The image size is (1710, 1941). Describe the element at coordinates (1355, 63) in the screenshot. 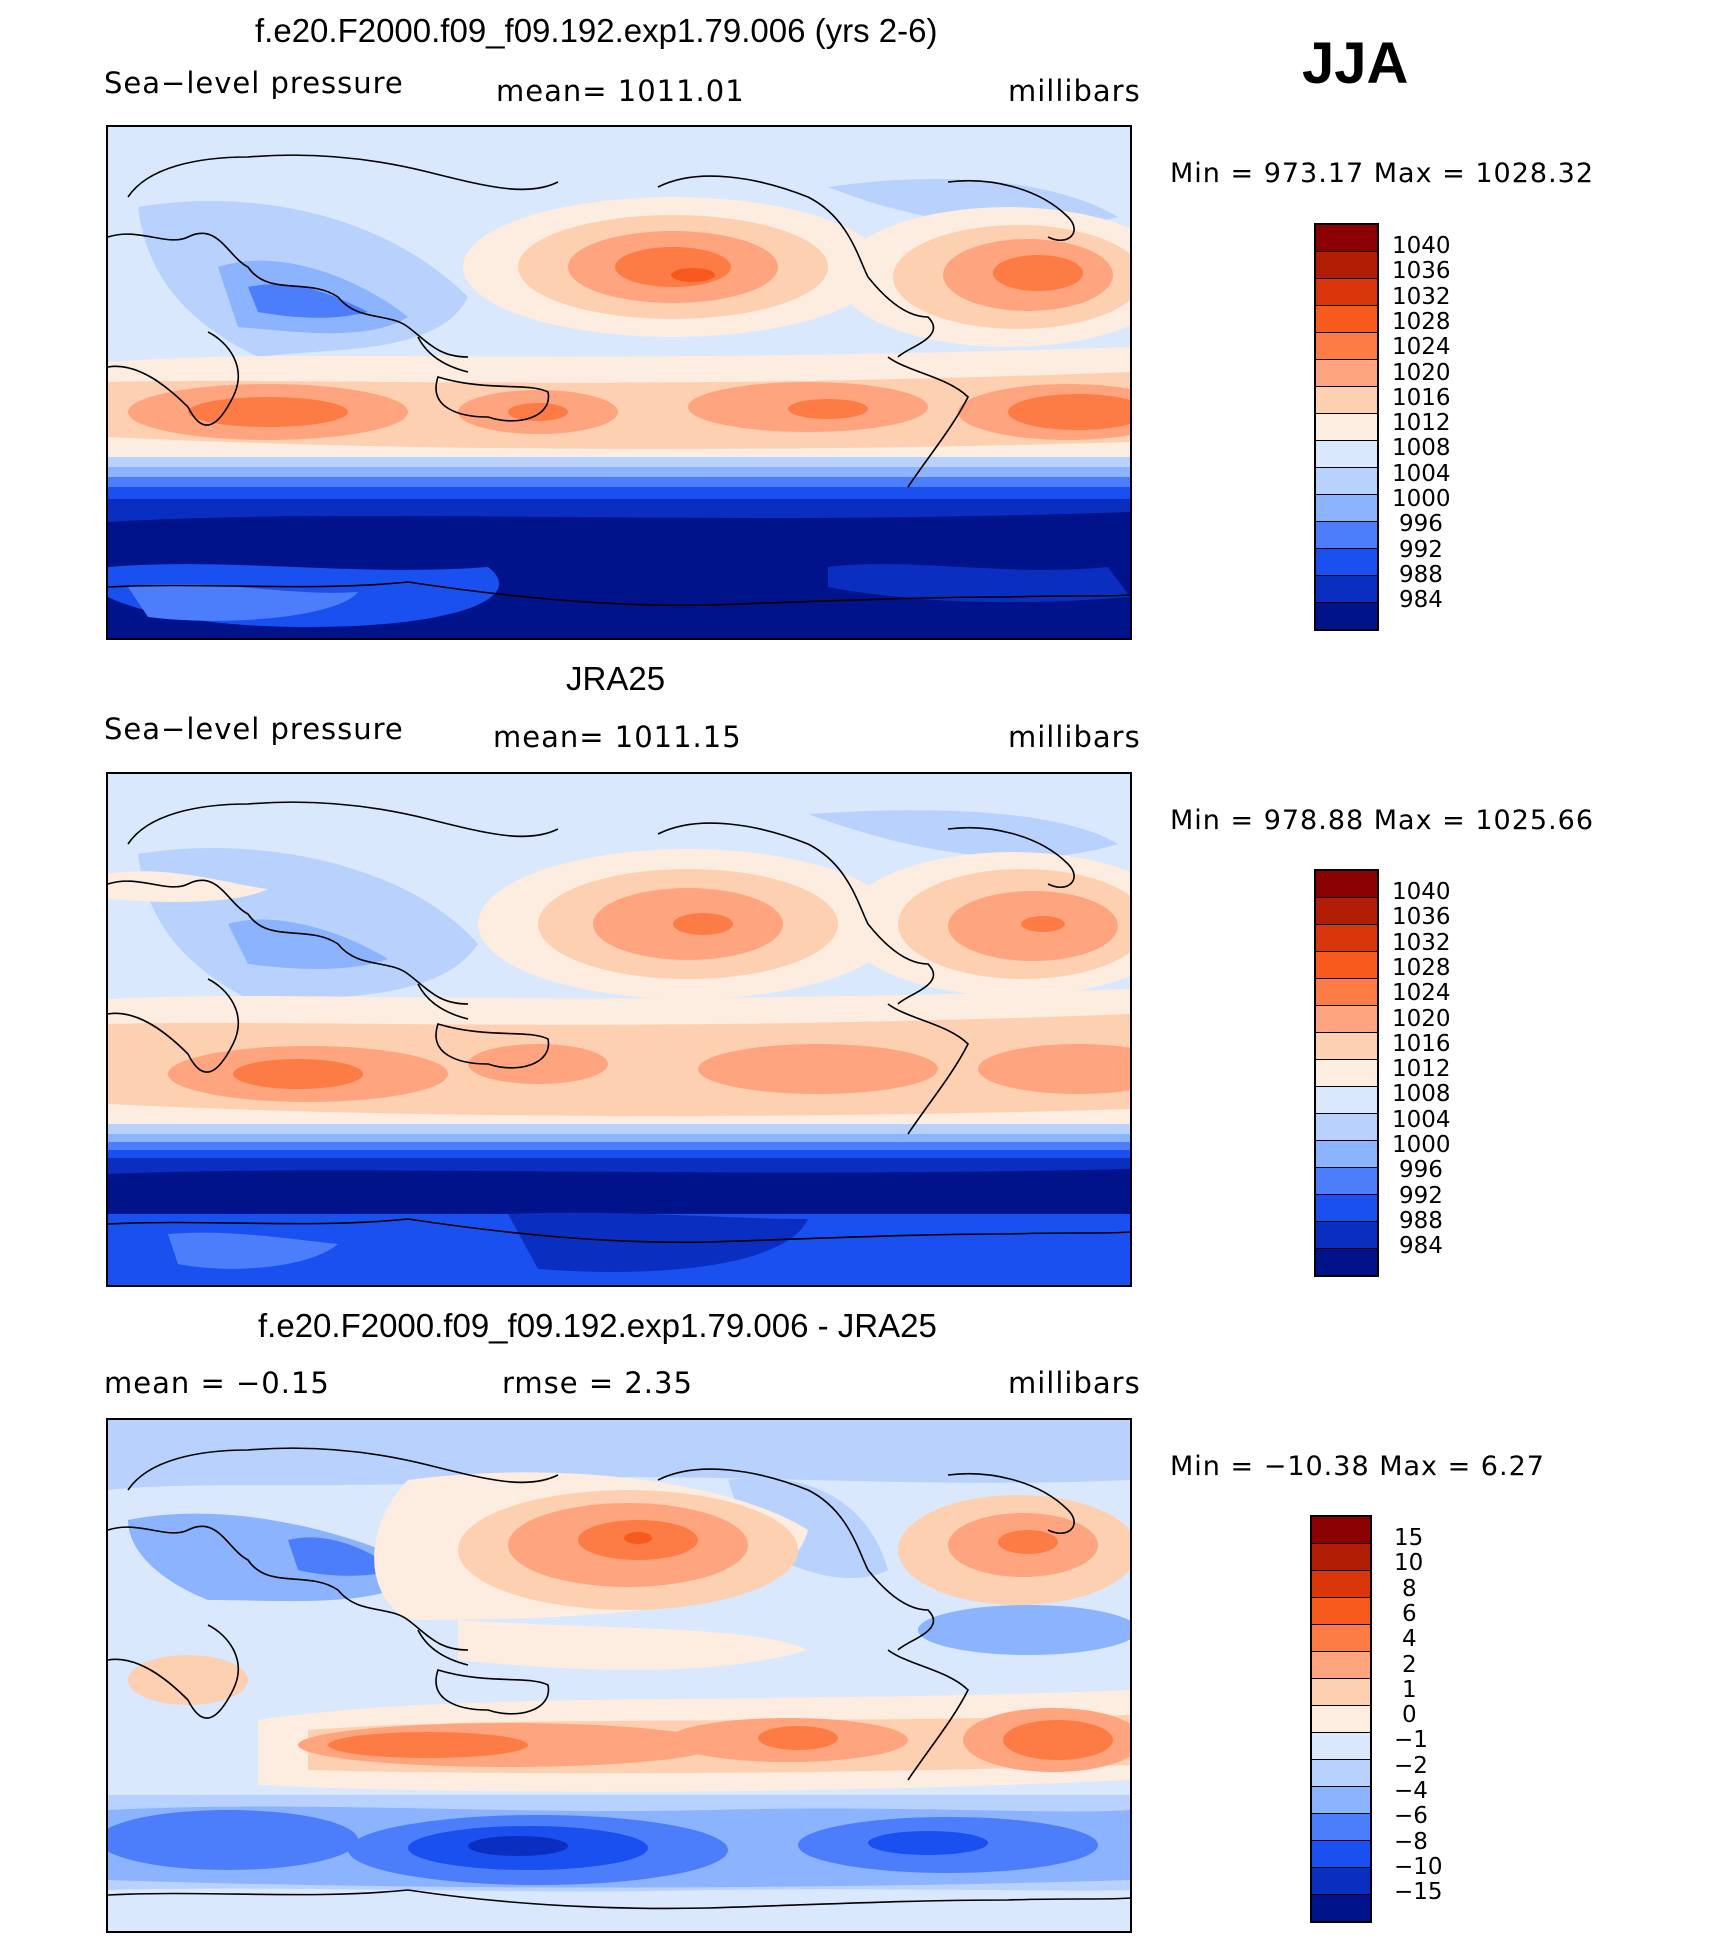

I see `season-label: JJA` at that location.